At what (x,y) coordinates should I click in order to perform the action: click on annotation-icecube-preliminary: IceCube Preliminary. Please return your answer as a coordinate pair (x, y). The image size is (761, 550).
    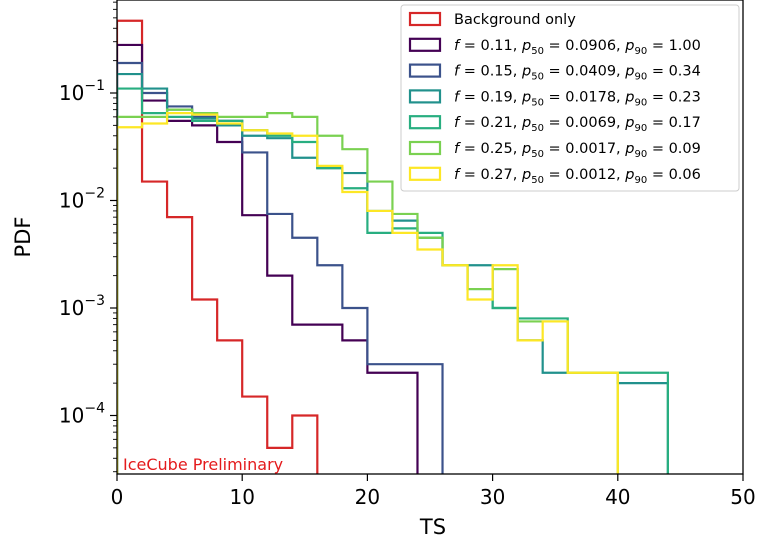
    Looking at the image, I should click on (203, 464).